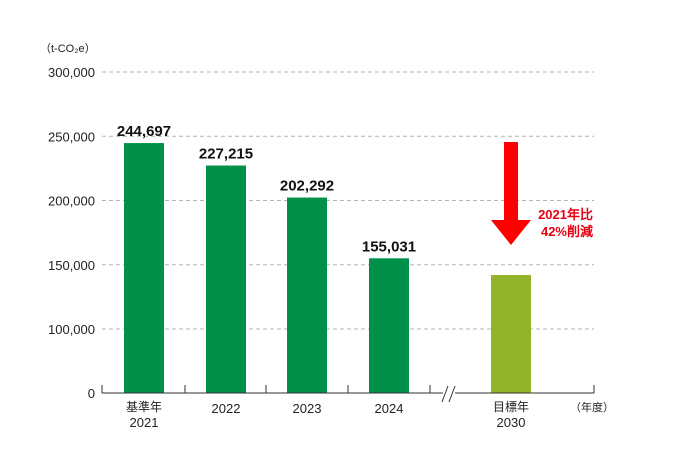 The height and width of the screenshot is (450, 690). What do you see at coordinates (511, 422) in the screenshot?
I see `category-label: 2030` at bounding box center [511, 422].